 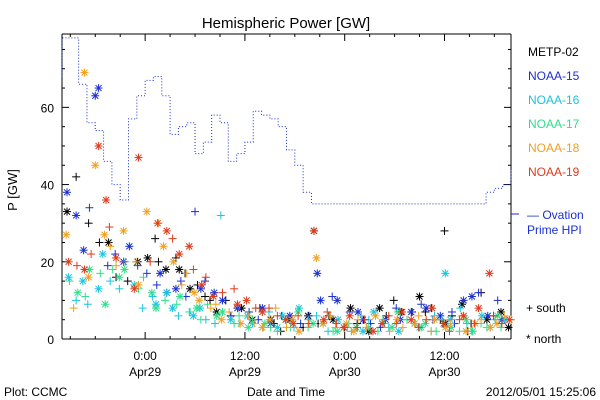 I want to click on x-axis-label: Date and Time, so click(x=286, y=392).